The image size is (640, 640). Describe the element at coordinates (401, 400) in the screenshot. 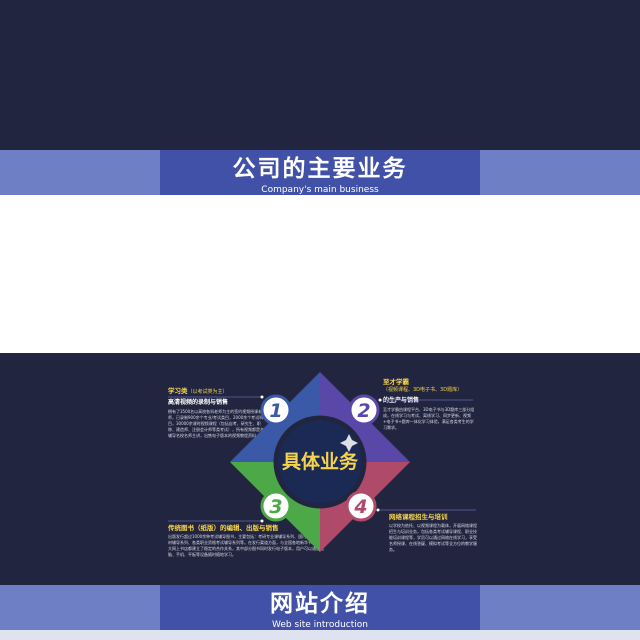

I see `block-2-subtitle: 的生产与销售` at that location.